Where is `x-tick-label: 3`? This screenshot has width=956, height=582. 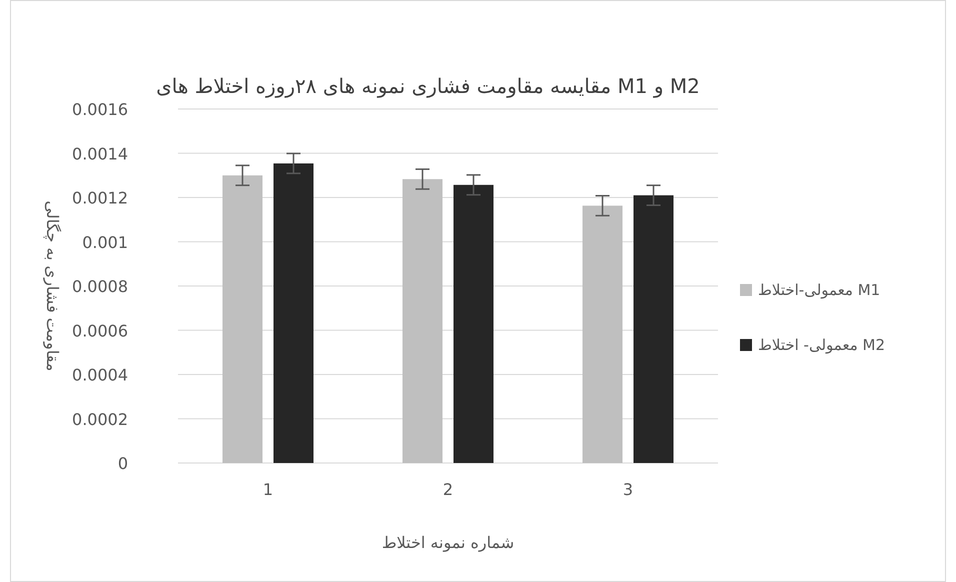 x-tick-label: 3 is located at coordinates (628, 489).